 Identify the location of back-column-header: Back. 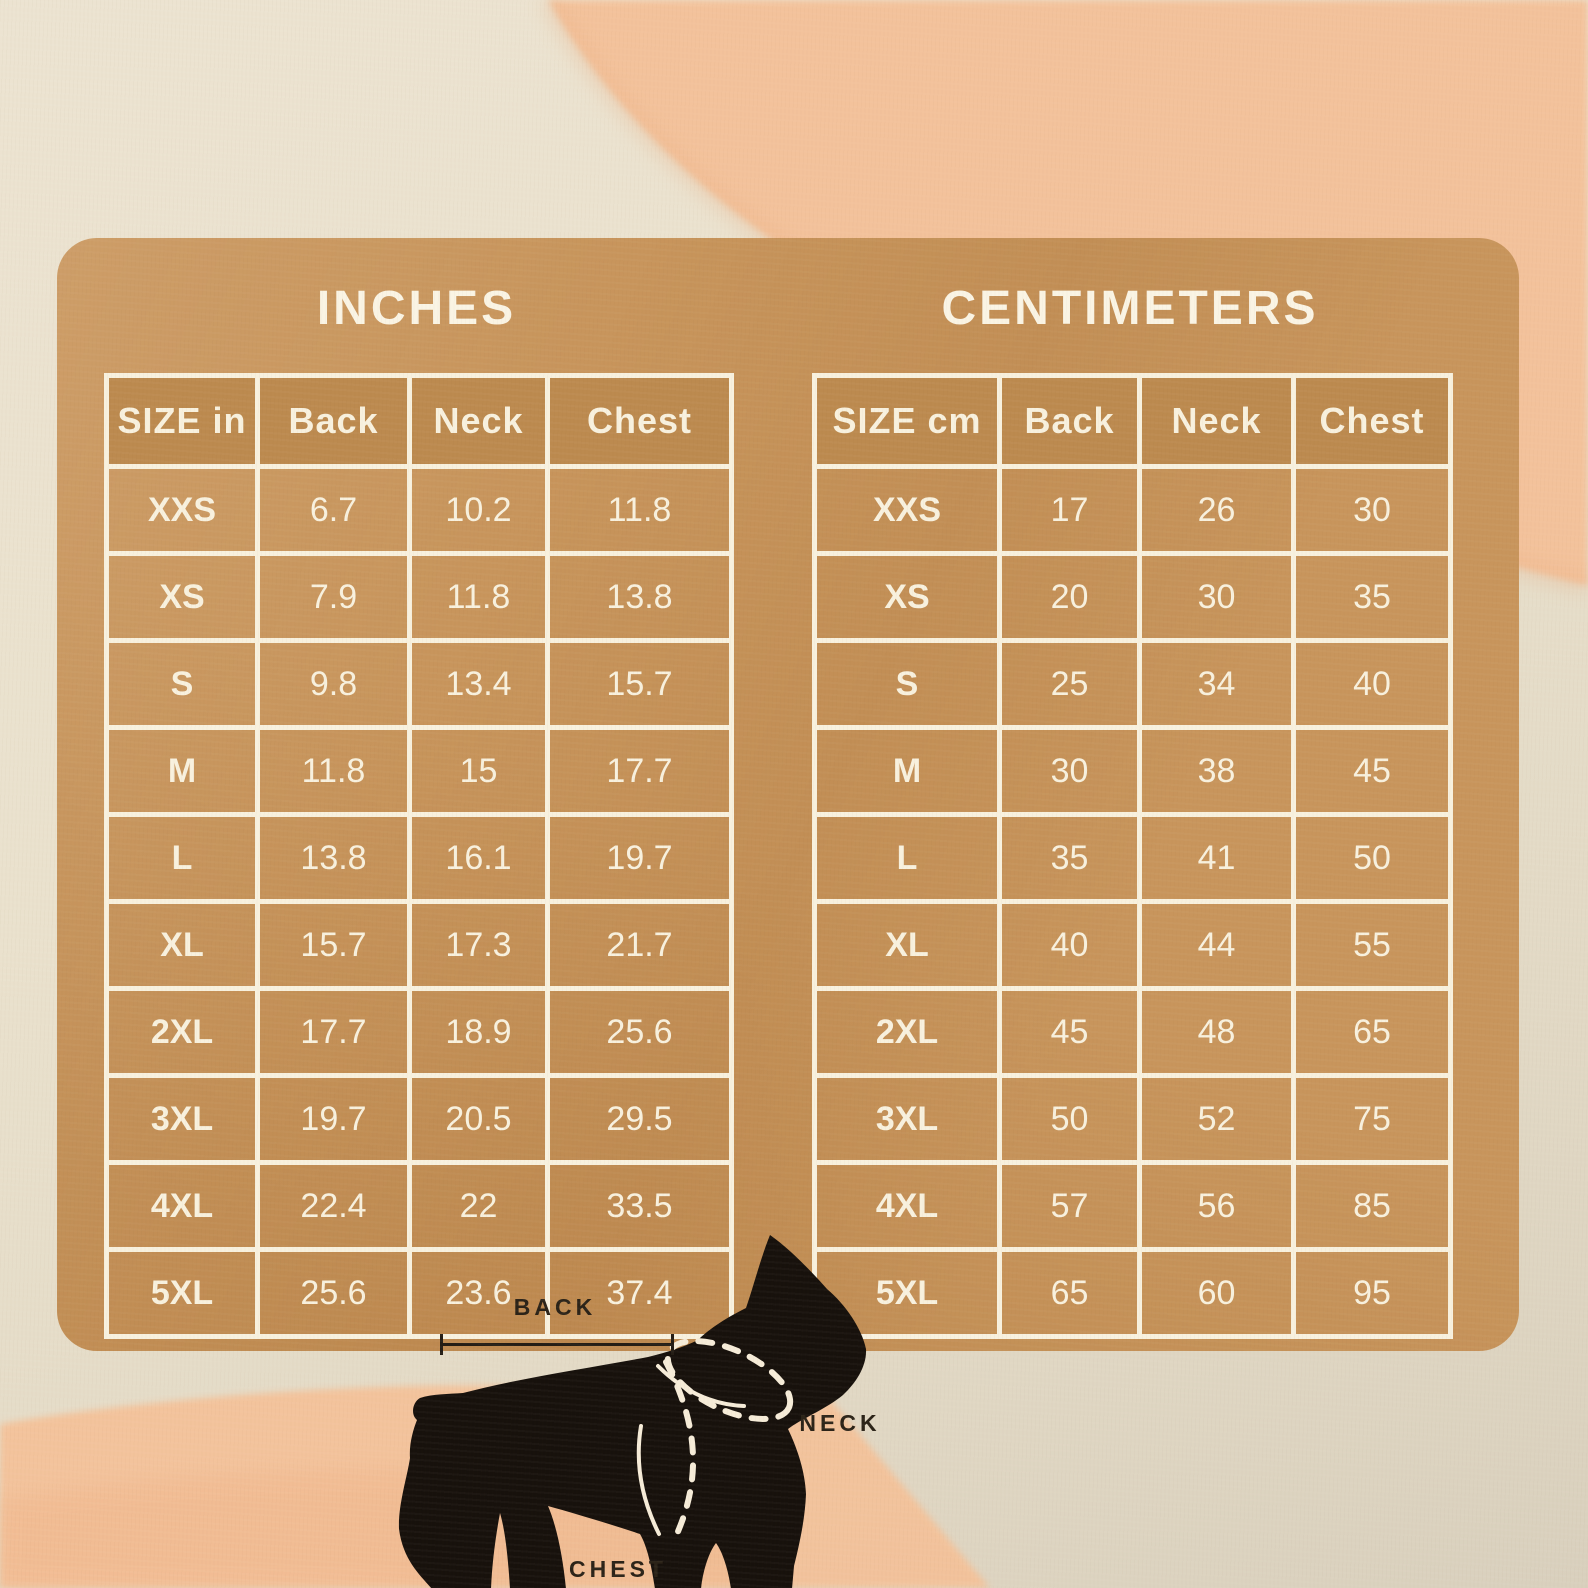
(333, 421).